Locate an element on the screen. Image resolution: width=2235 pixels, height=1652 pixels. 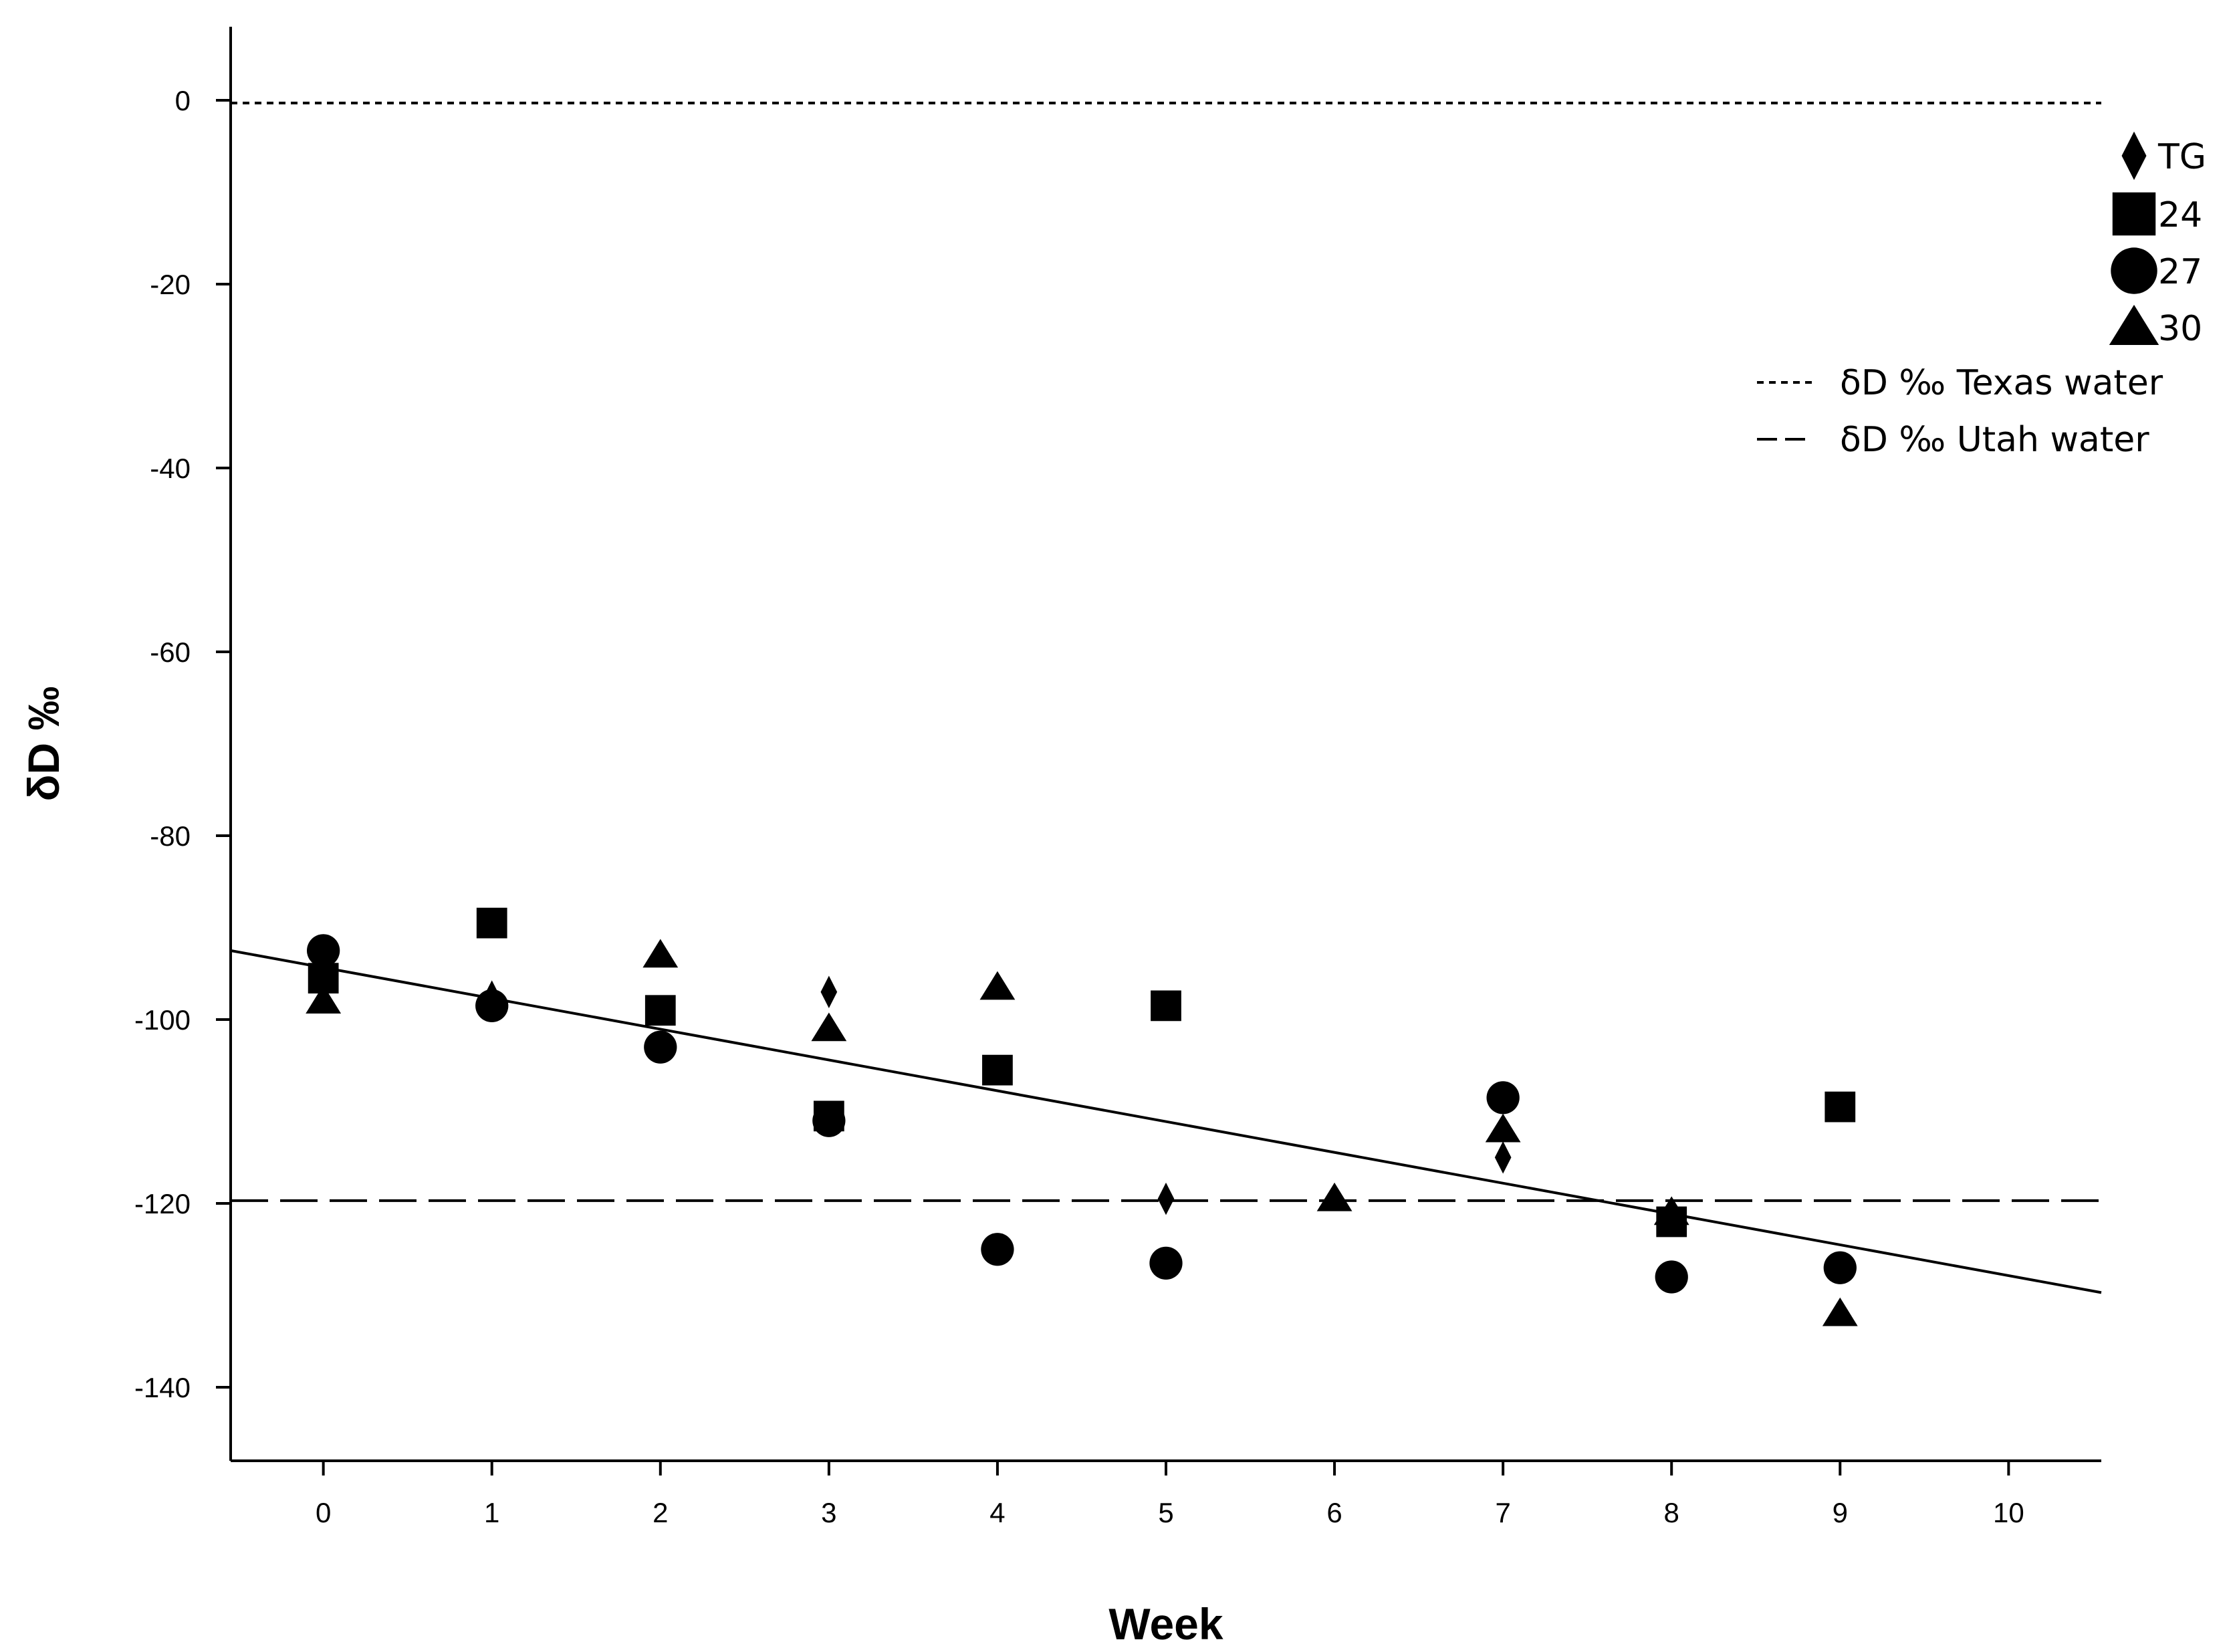
legend-label: δD ‰ Texas water is located at coordinates (2001, 383).